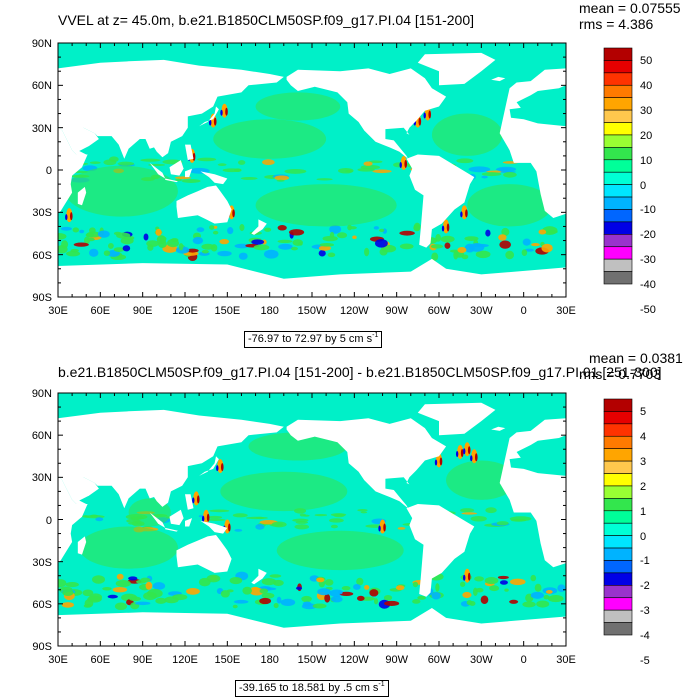 The width and height of the screenshot is (700, 700). I want to click on panel2-lon-label: 150E, so click(227, 660).